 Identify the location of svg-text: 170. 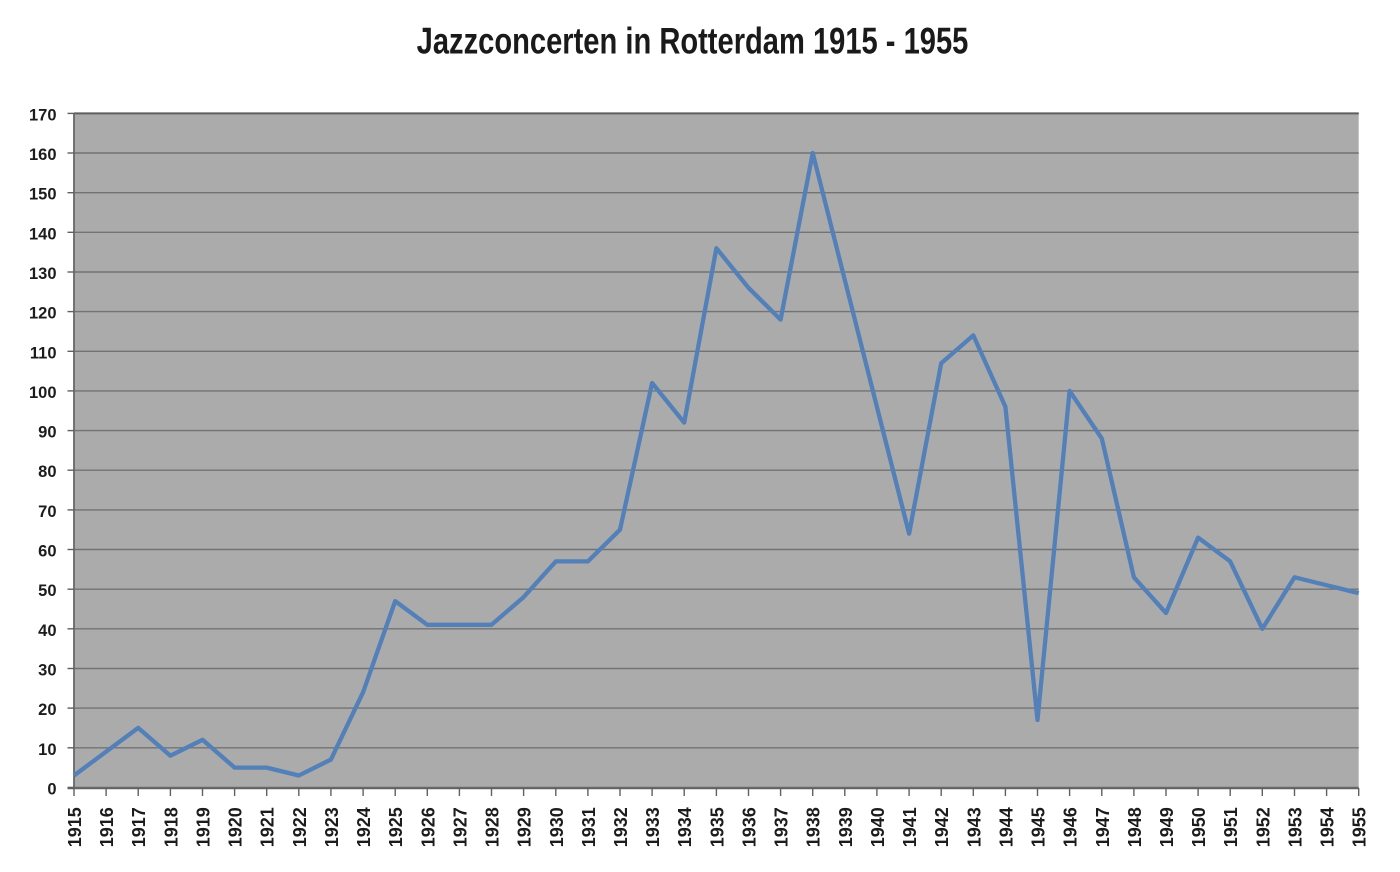
(43, 115).